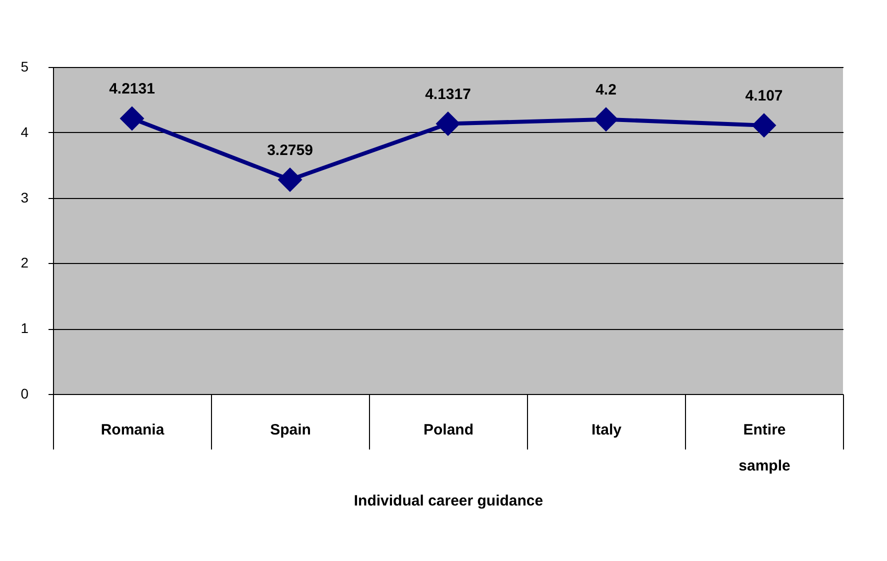 This screenshot has width=887, height=561. I want to click on data-label: 3.2759, so click(290, 150).